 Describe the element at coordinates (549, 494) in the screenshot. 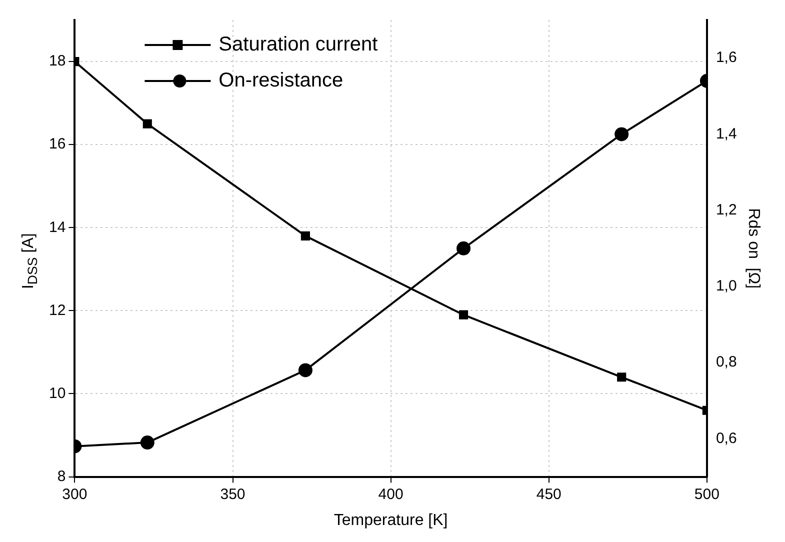

I see `x-tick-label: 450` at that location.